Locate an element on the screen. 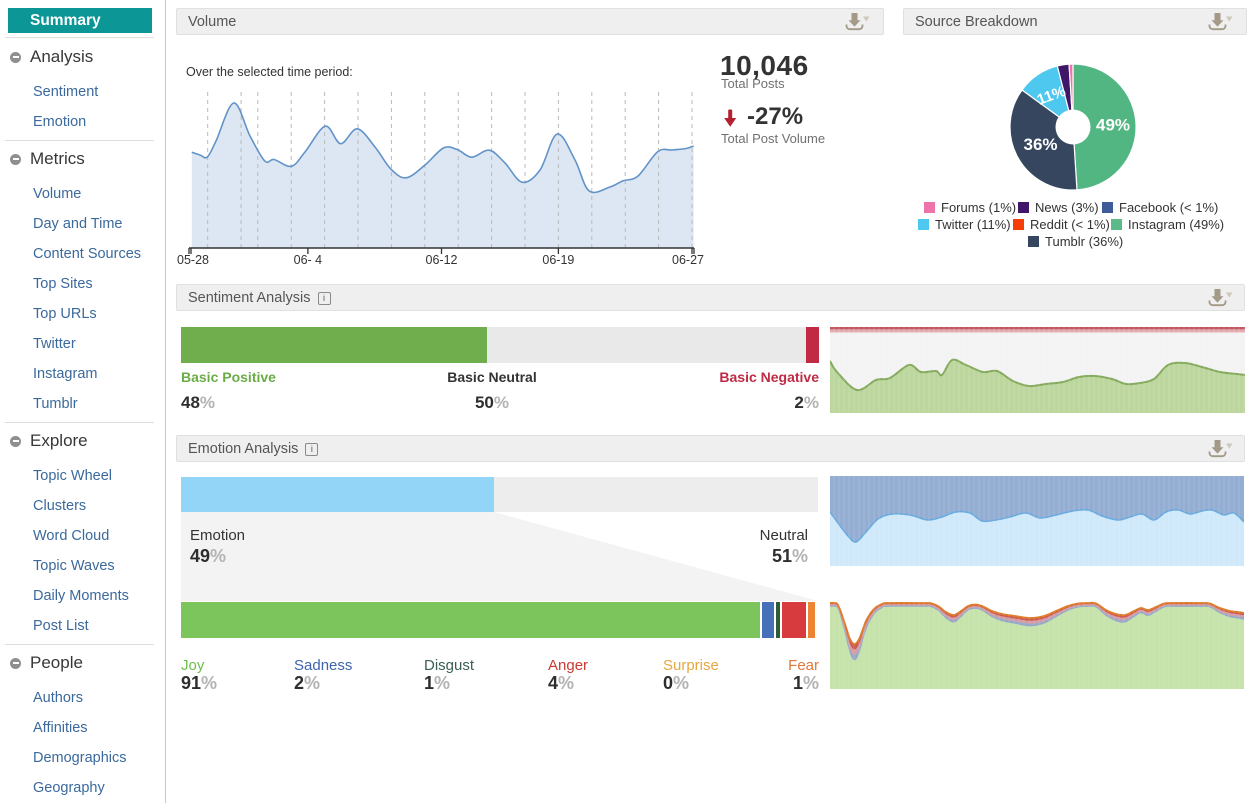 This screenshot has width=1257, height=803. svg-text: 05-28 is located at coordinates (193, 260).